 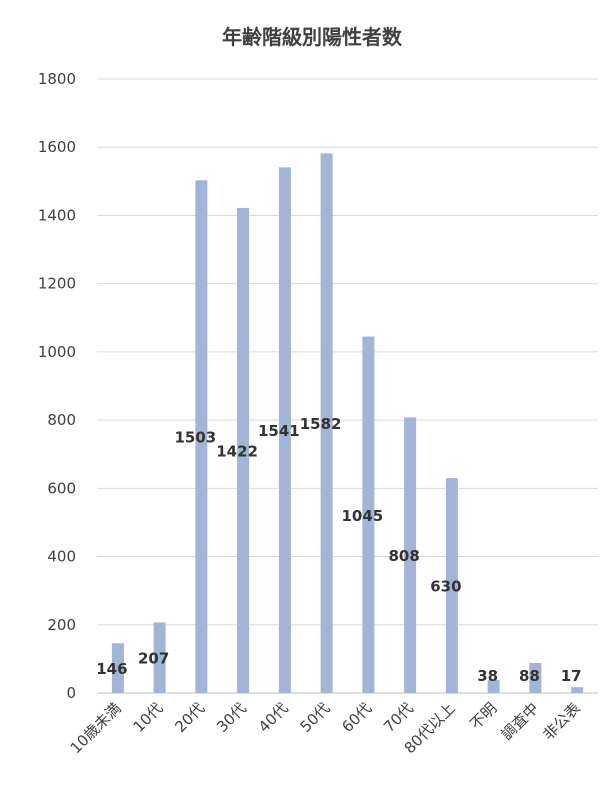 What do you see at coordinates (61, 625) in the screenshot?
I see `y-tick-label: 200` at bounding box center [61, 625].